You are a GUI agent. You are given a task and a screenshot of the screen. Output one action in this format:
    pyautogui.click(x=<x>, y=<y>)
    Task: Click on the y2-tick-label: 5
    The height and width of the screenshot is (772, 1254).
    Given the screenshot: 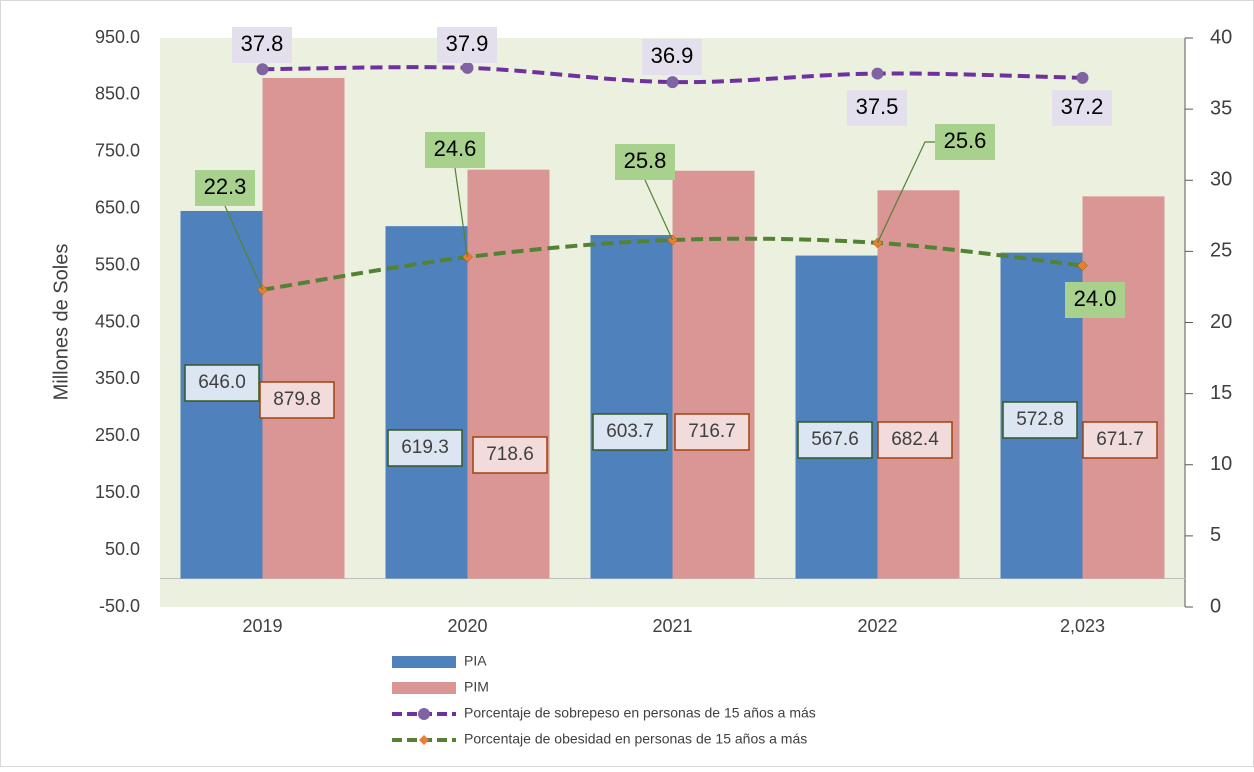 What is the action you would take?
    pyautogui.click(x=1215, y=535)
    